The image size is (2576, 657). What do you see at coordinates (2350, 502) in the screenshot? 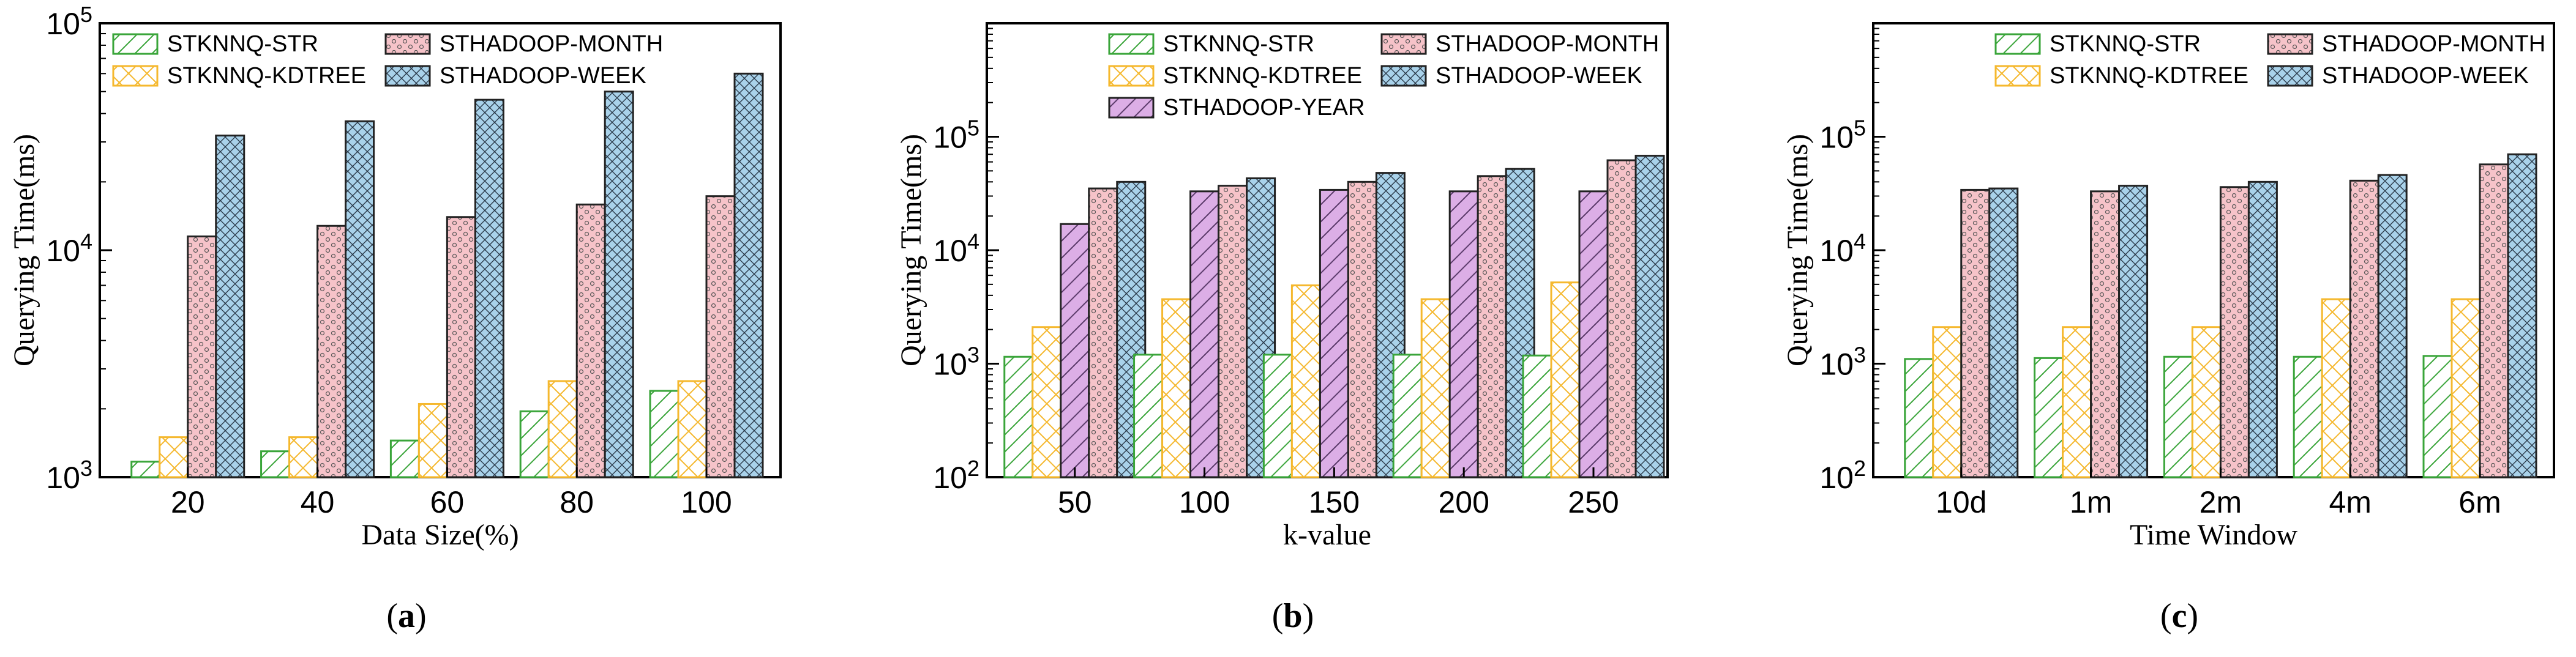
I see `x-tick-label: 4m` at bounding box center [2350, 502].